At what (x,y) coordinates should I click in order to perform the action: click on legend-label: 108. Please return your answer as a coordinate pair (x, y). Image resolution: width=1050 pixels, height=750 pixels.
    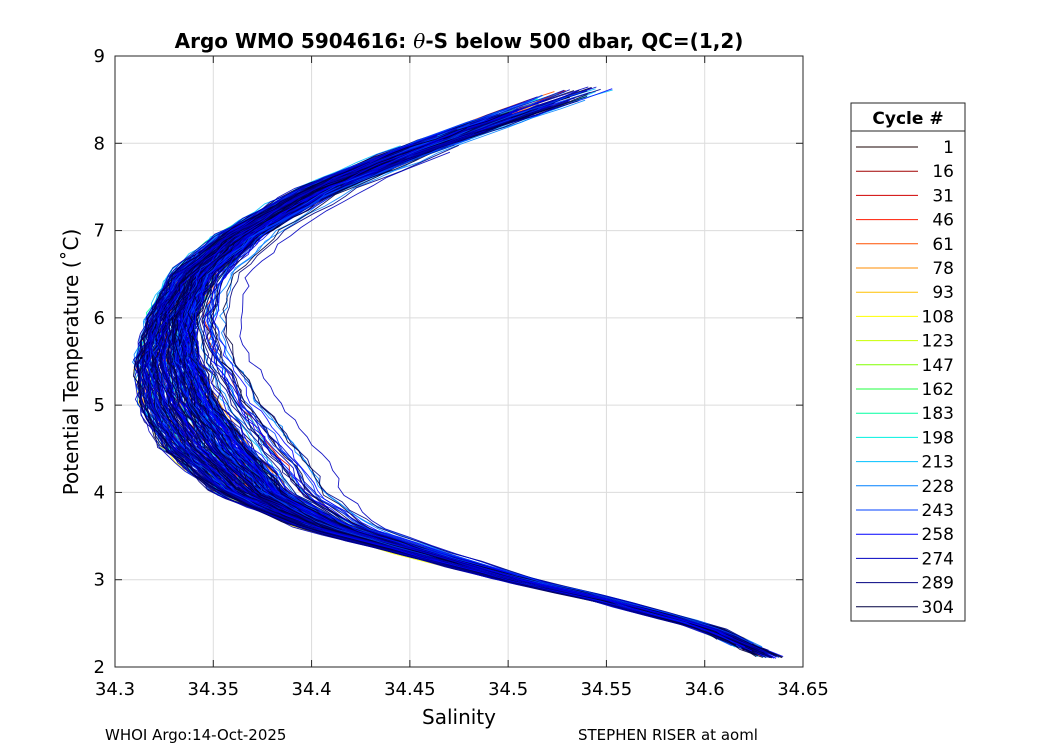
    Looking at the image, I should click on (938, 317).